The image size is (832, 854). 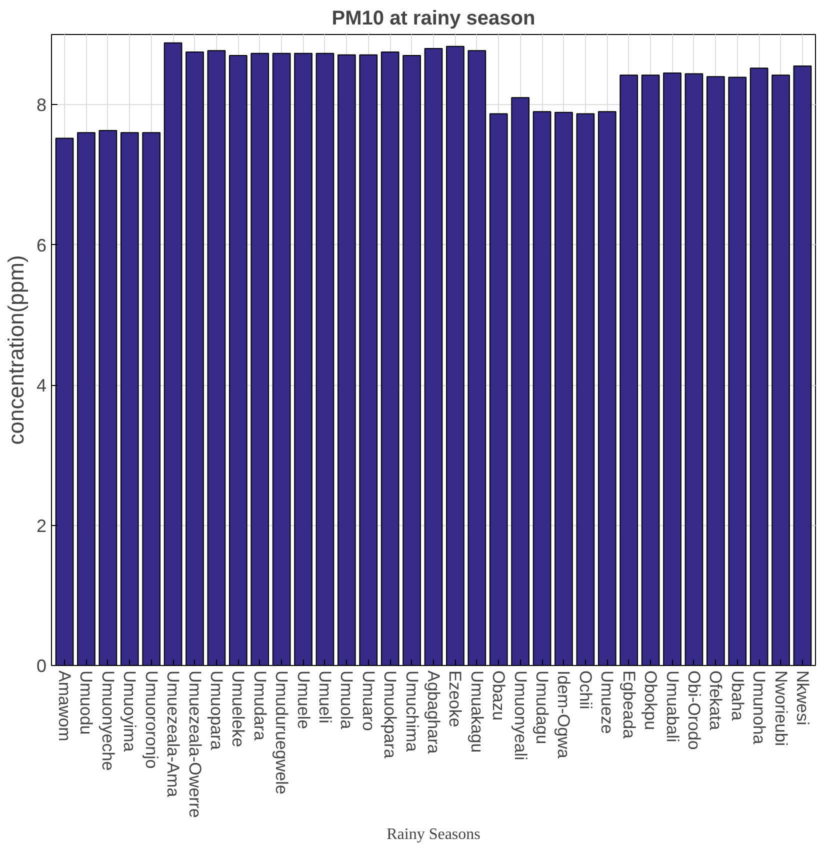 I want to click on x-tick-label: Ofekata, so click(x=716, y=700).